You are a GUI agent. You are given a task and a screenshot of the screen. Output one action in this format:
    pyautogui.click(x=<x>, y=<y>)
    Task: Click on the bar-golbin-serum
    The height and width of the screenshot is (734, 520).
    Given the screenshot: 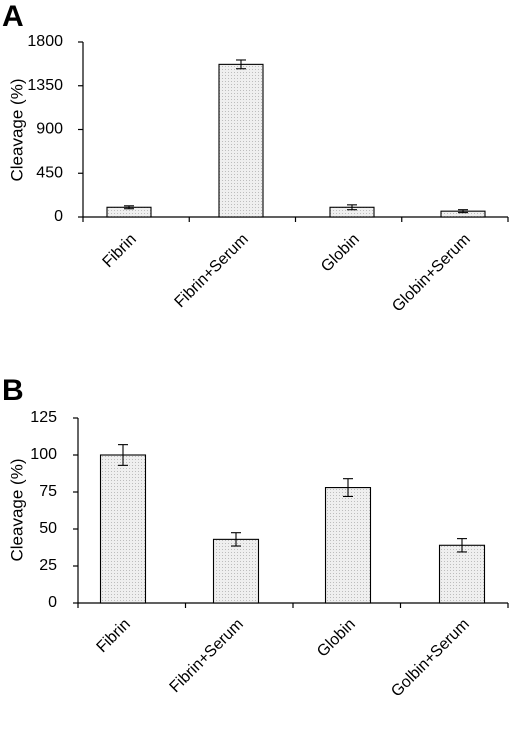 What is the action you would take?
    pyautogui.click(x=462, y=574)
    